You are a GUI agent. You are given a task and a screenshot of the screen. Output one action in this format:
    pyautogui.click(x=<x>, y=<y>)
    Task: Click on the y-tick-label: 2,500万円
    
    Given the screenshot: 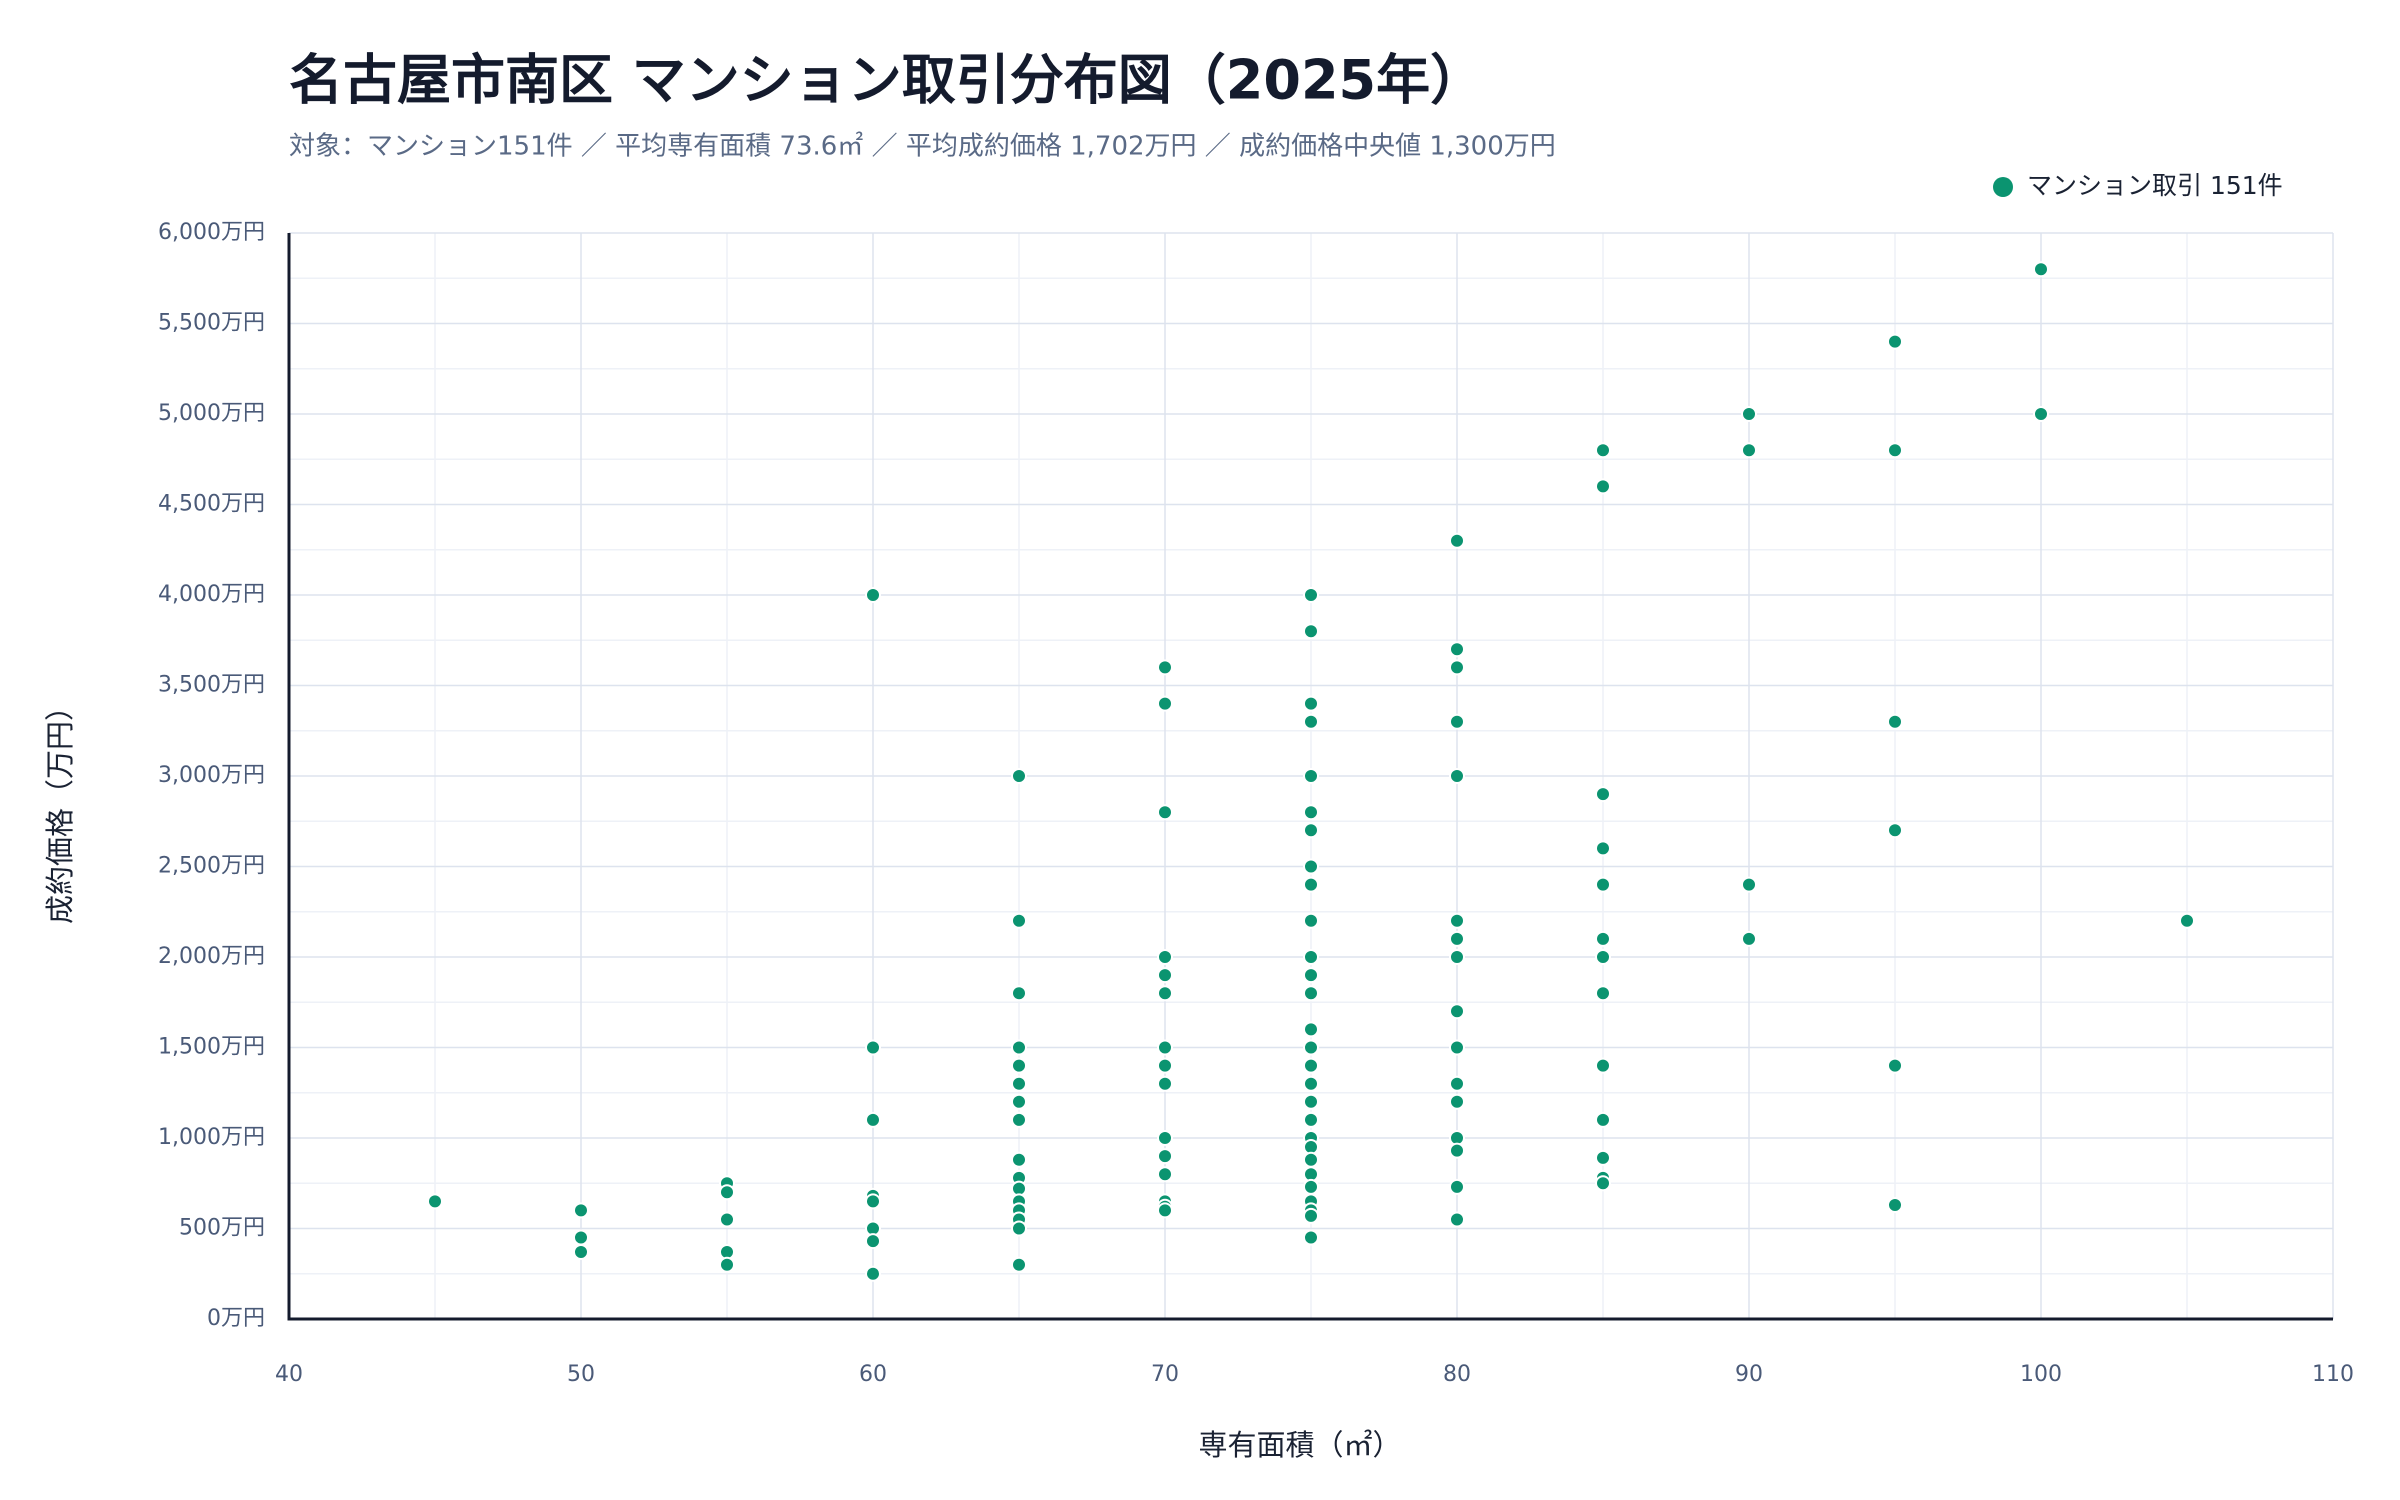 What is the action you would take?
    pyautogui.click(x=211, y=866)
    